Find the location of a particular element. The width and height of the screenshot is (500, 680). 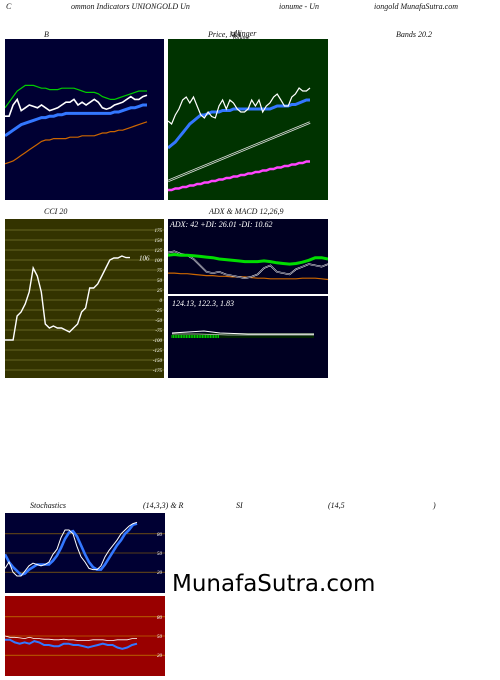

cci-tick-label-3: 100 is located at coordinates (159, 261).